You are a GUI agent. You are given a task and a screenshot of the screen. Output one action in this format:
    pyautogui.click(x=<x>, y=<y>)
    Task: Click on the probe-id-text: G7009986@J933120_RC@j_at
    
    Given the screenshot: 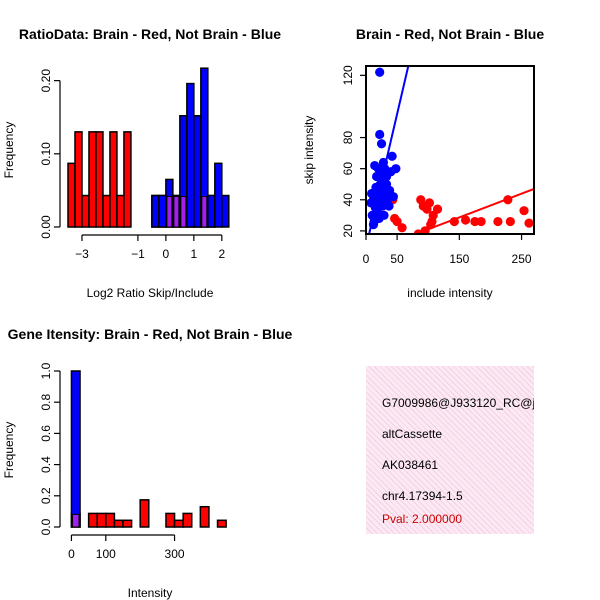 What is the action you would take?
    pyautogui.click(x=458, y=403)
    